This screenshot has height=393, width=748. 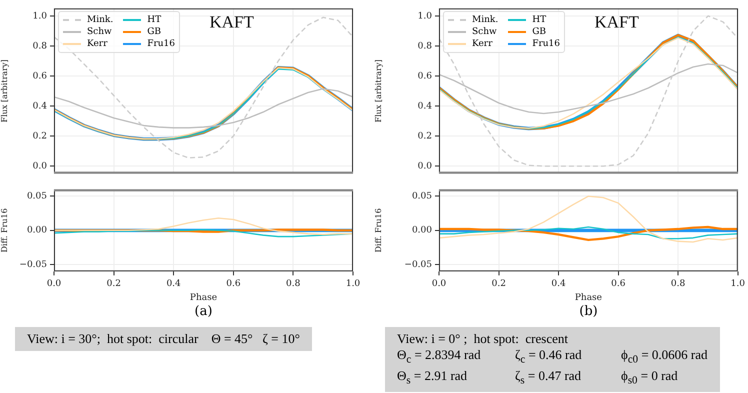 What do you see at coordinates (439, 357) in the screenshot?
I see `text: Θ$_{c}$ = 2.8394 rad` at bounding box center [439, 357].